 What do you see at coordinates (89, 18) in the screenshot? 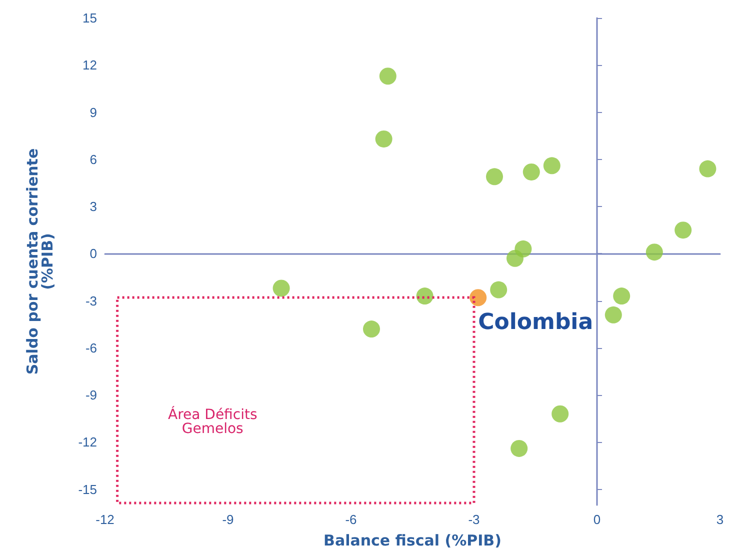
I see `y-tick-label: 15` at bounding box center [89, 18].